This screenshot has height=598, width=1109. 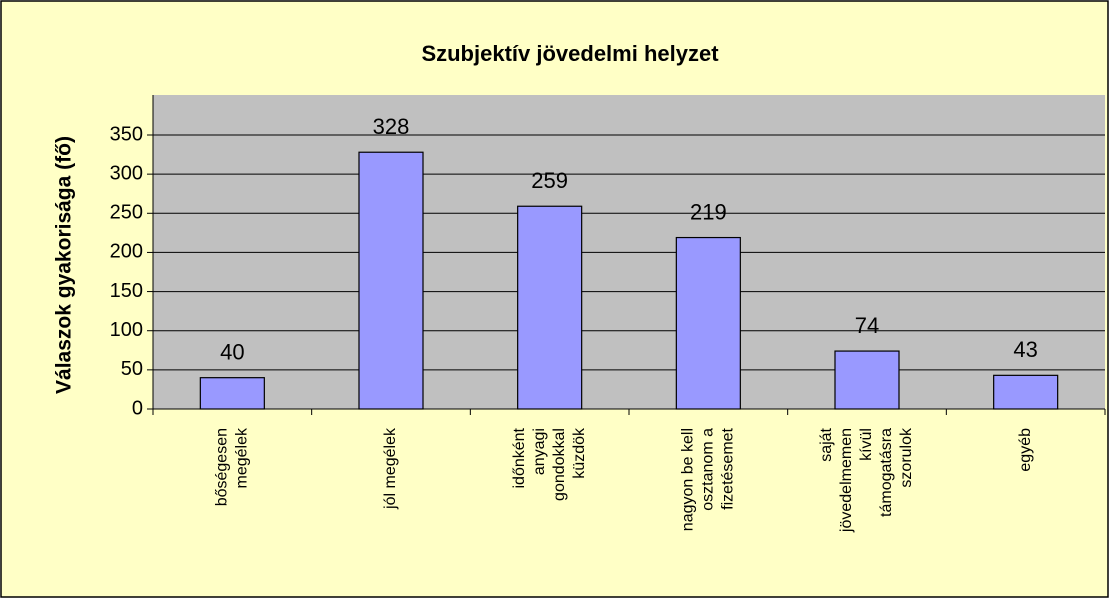 I want to click on y-tick-label: 250, so click(x=126, y=213).